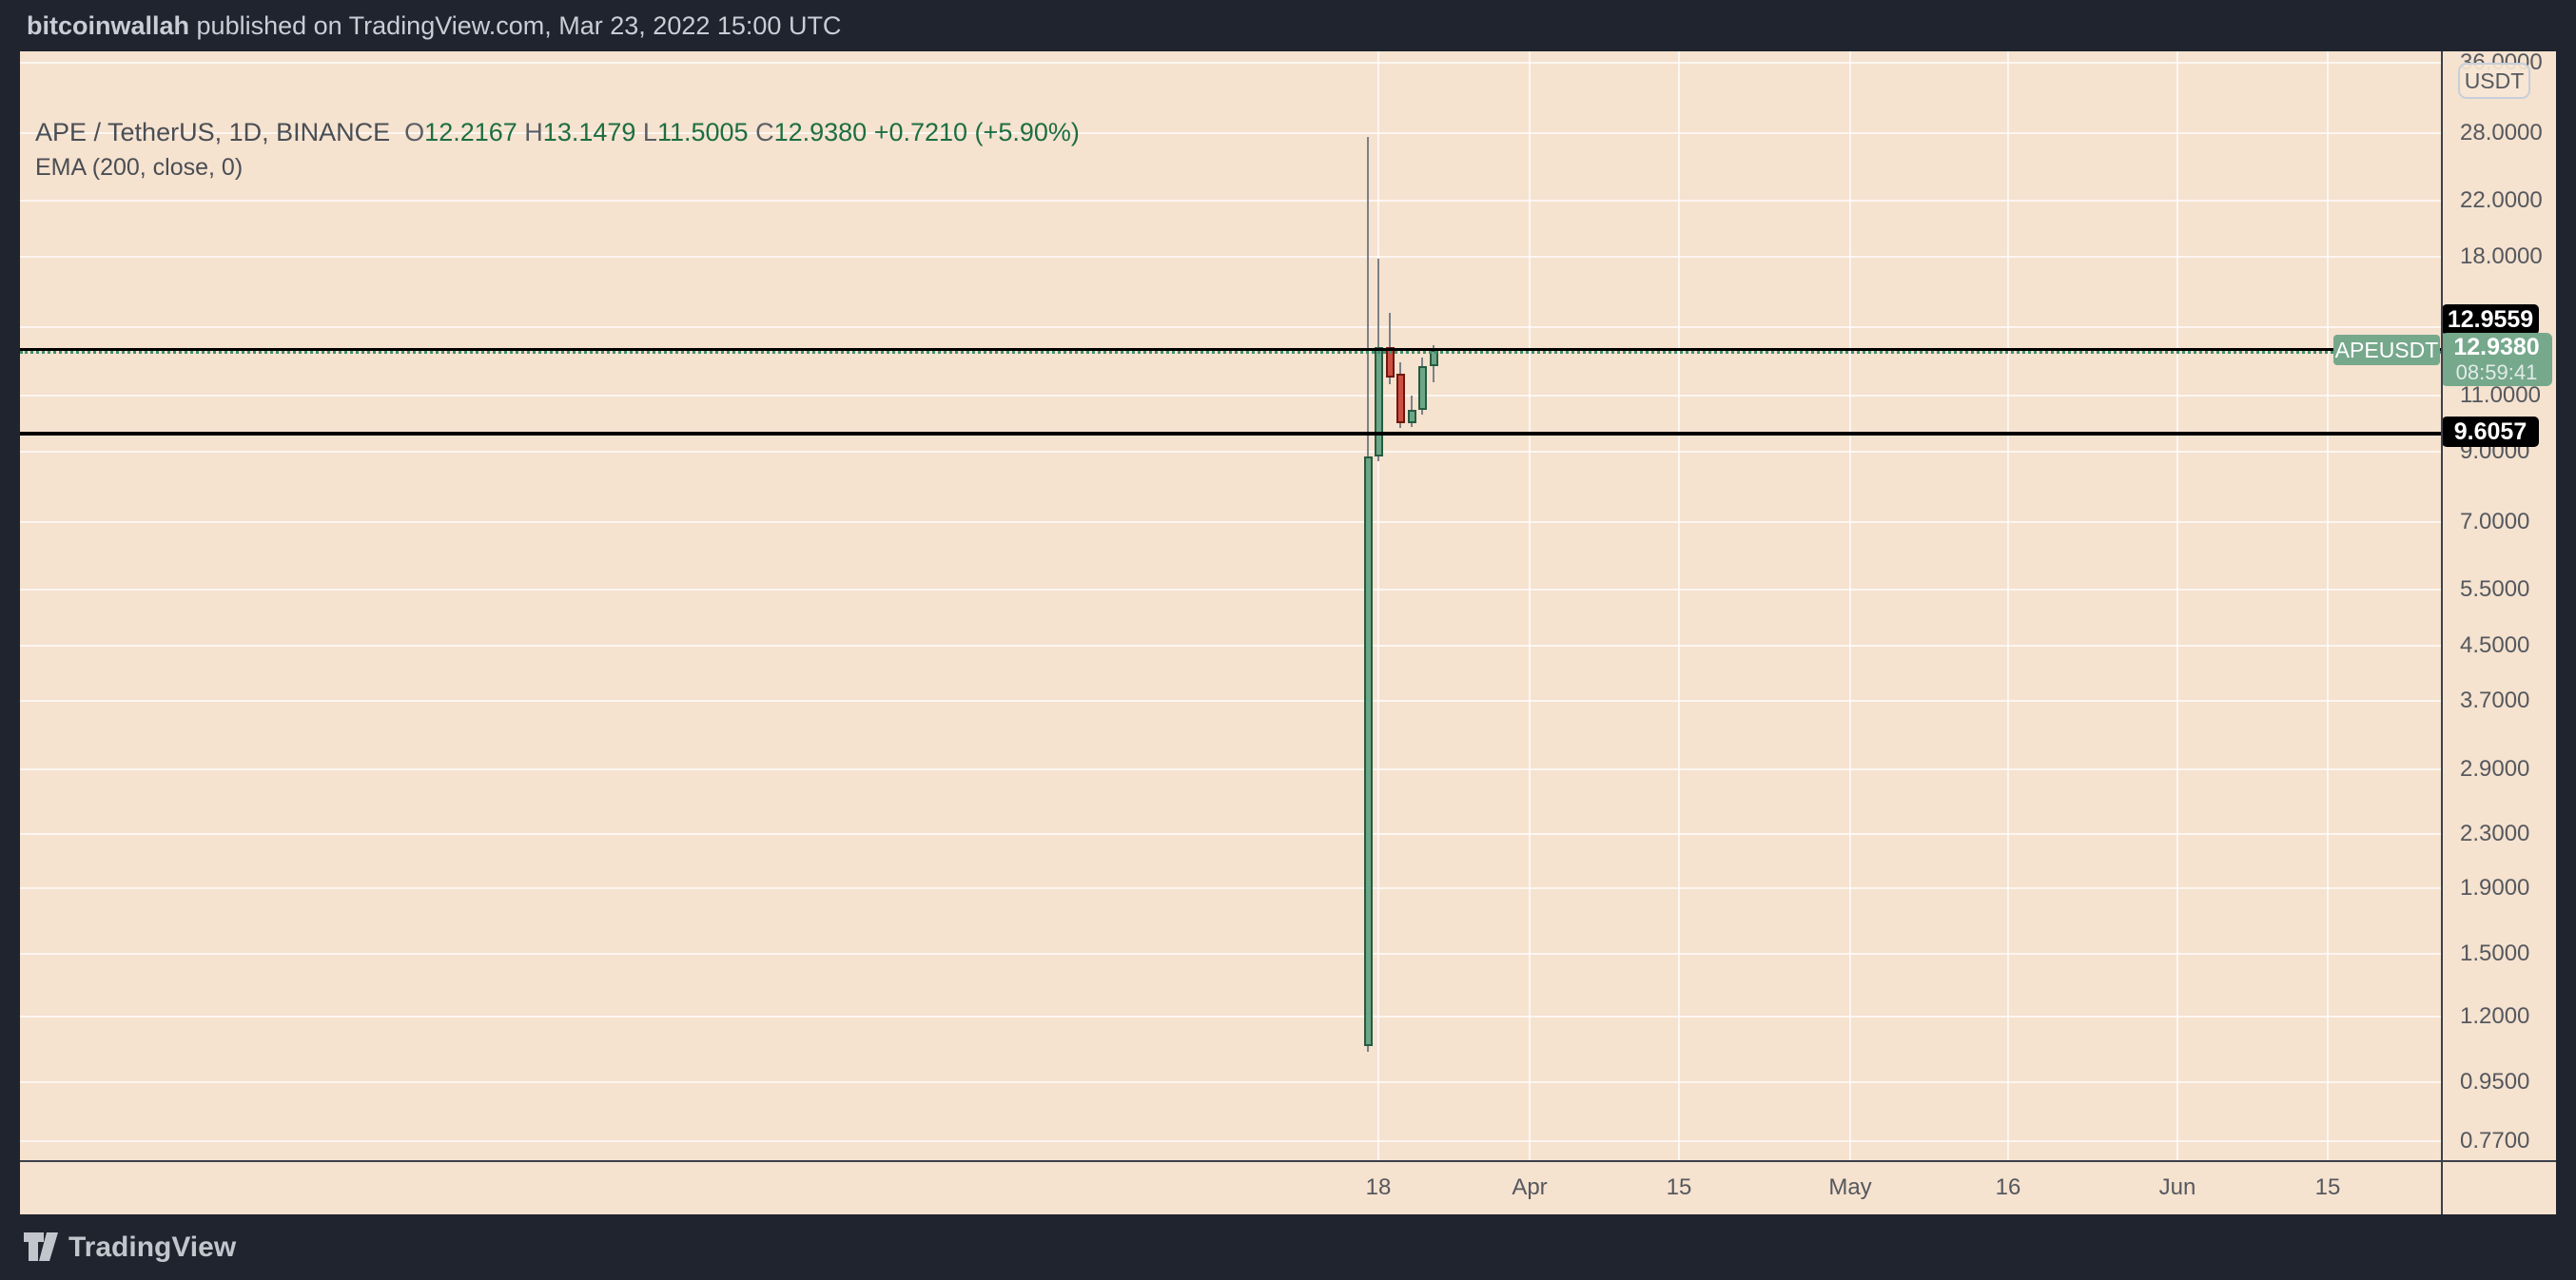 The height and width of the screenshot is (1280, 2576). Describe the element at coordinates (471, 132) in the screenshot. I see `open-value: 12.2167` at that location.